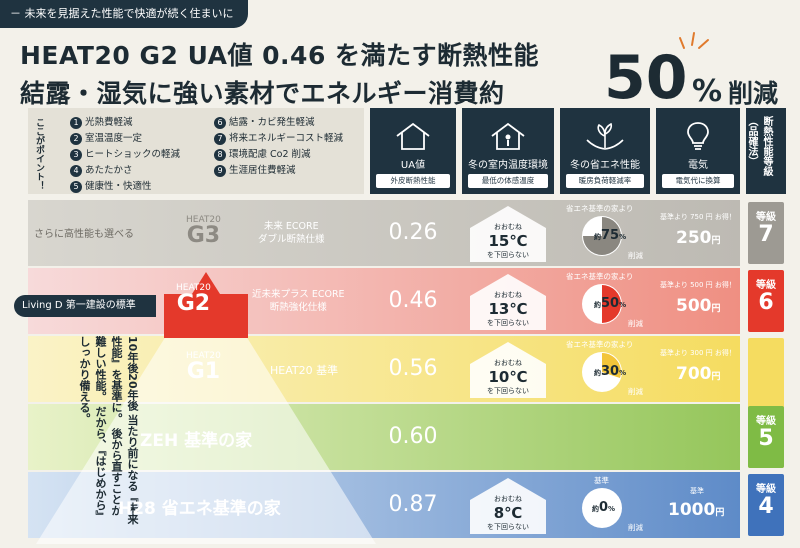 This screenshot has height=548, width=800. I want to click on hands-plant-icon, so click(605, 136).